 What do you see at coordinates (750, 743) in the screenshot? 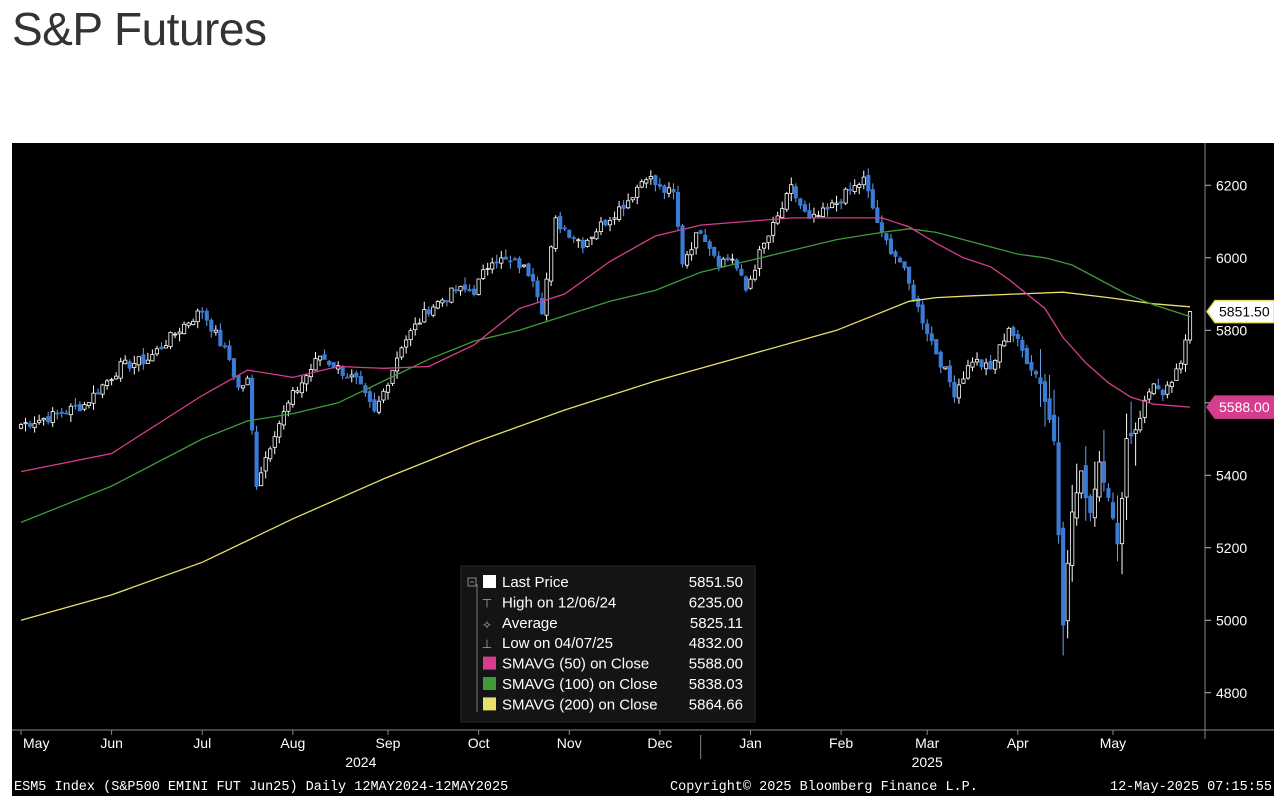
I see `x-tick-label: Jan` at bounding box center [750, 743].